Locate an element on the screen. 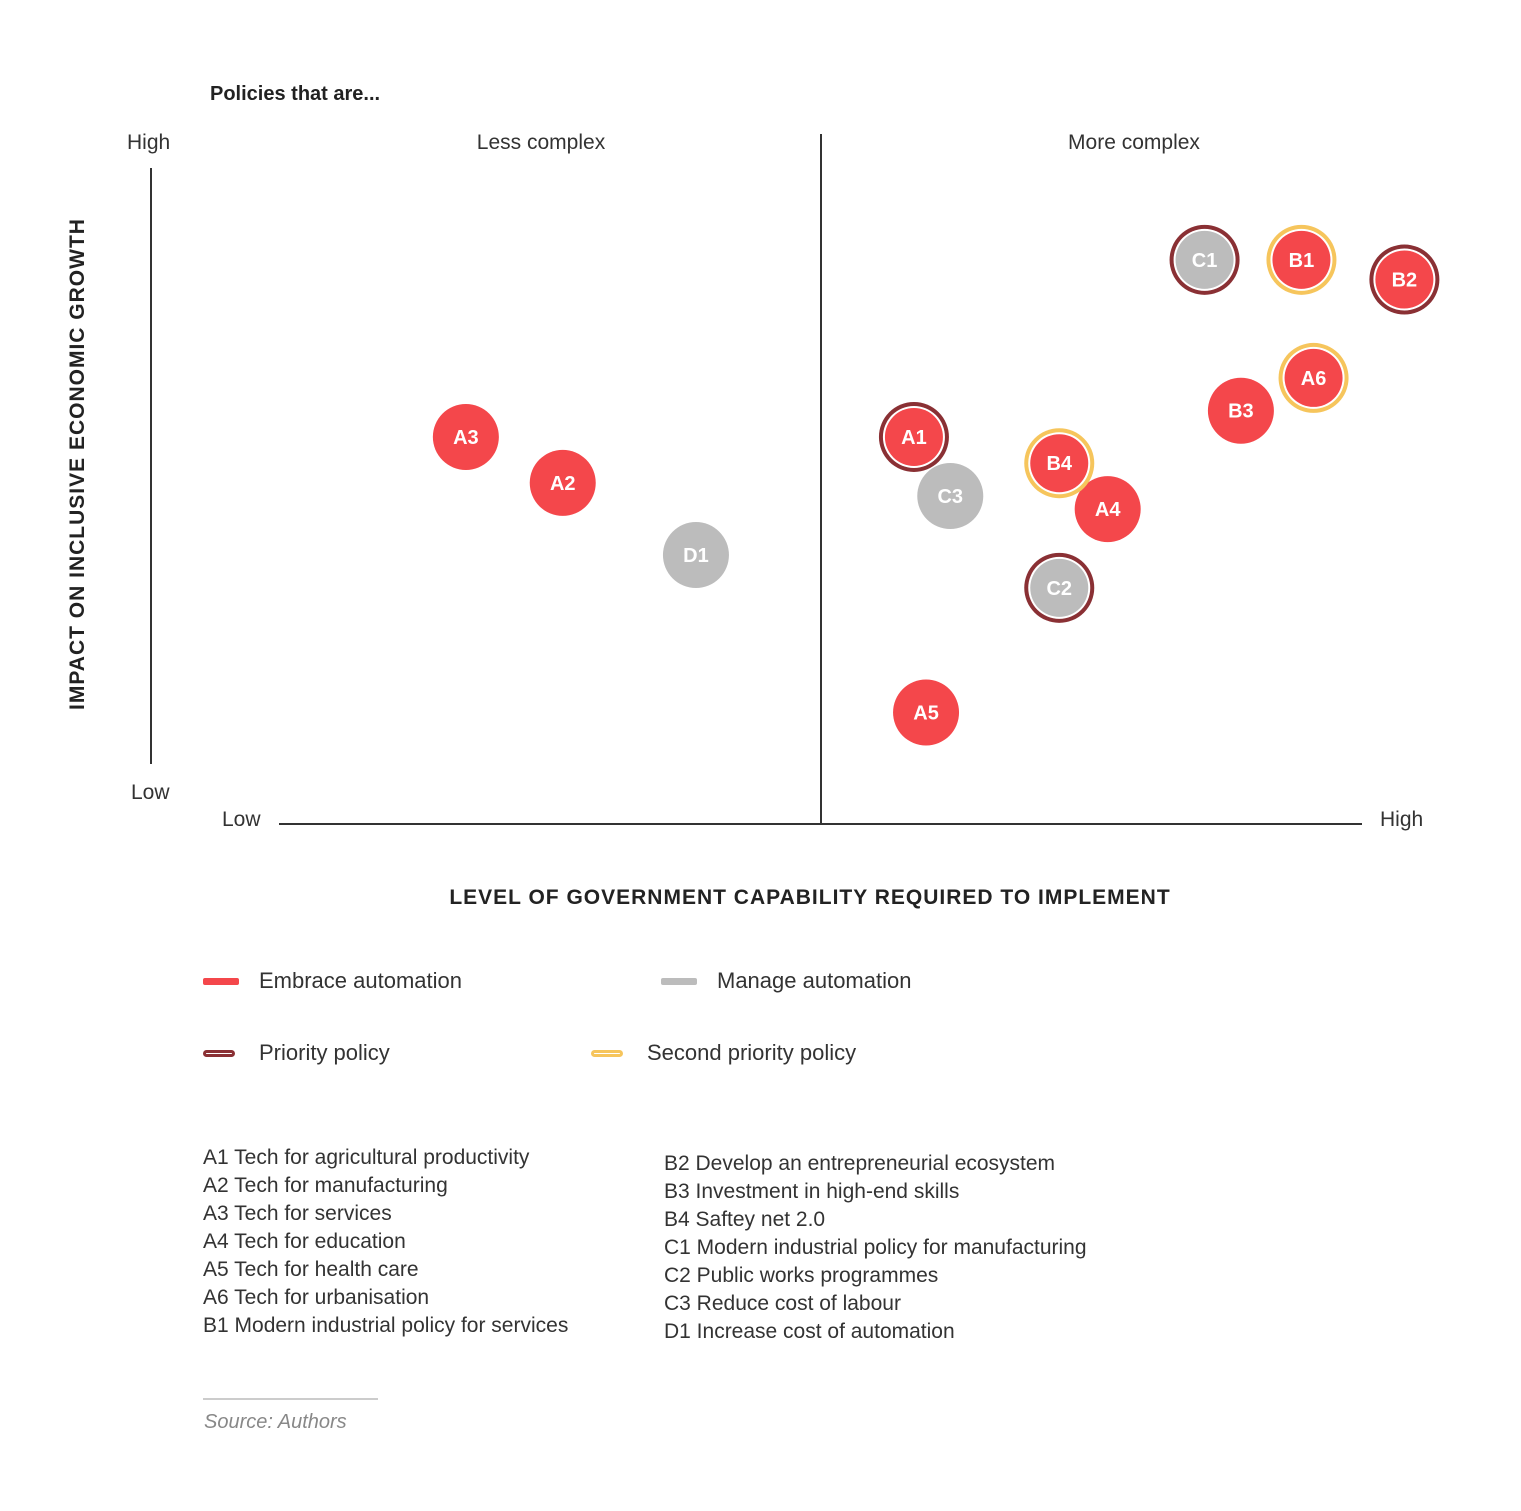 This screenshot has width=1521, height=1511. point-b1-marker is located at coordinates (1301, 259).